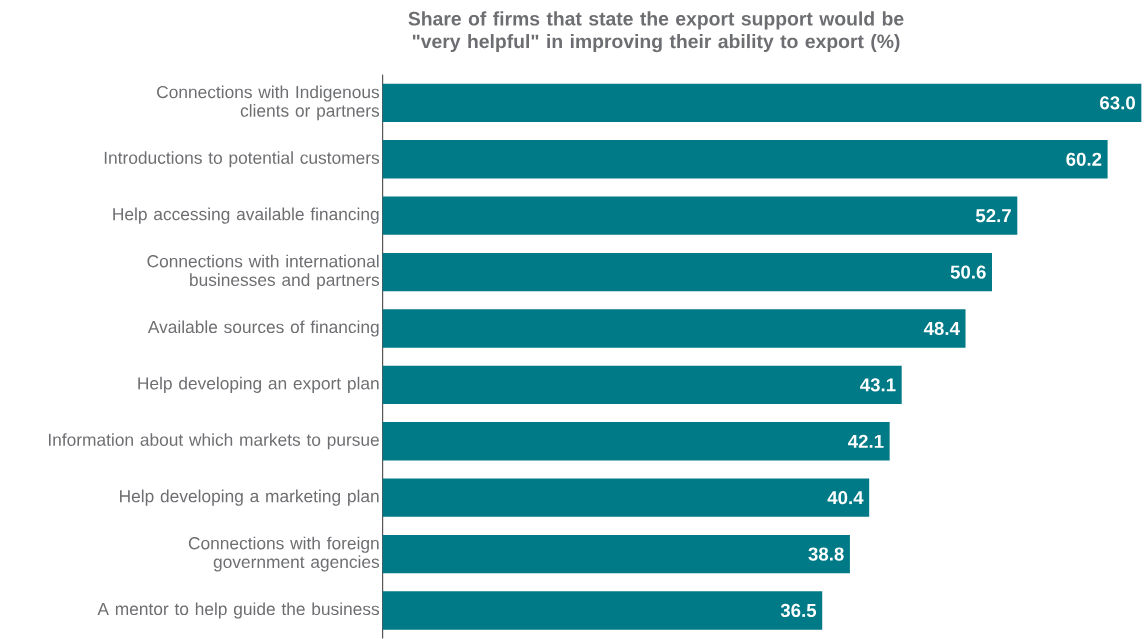 The width and height of the screenshot is (1144, 639). I want to click on data-label: 50.6, so click(968, 272).